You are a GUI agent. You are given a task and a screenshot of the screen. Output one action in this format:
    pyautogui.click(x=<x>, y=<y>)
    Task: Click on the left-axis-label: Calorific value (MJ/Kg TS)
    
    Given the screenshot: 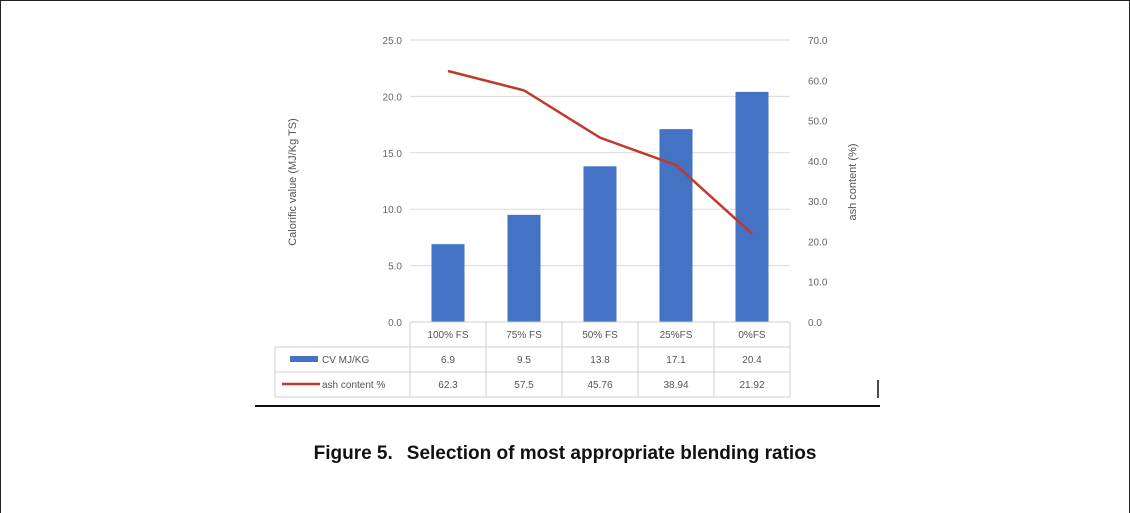 What is the action you would take?
    pyautogui.click(x=293, y=182)
    